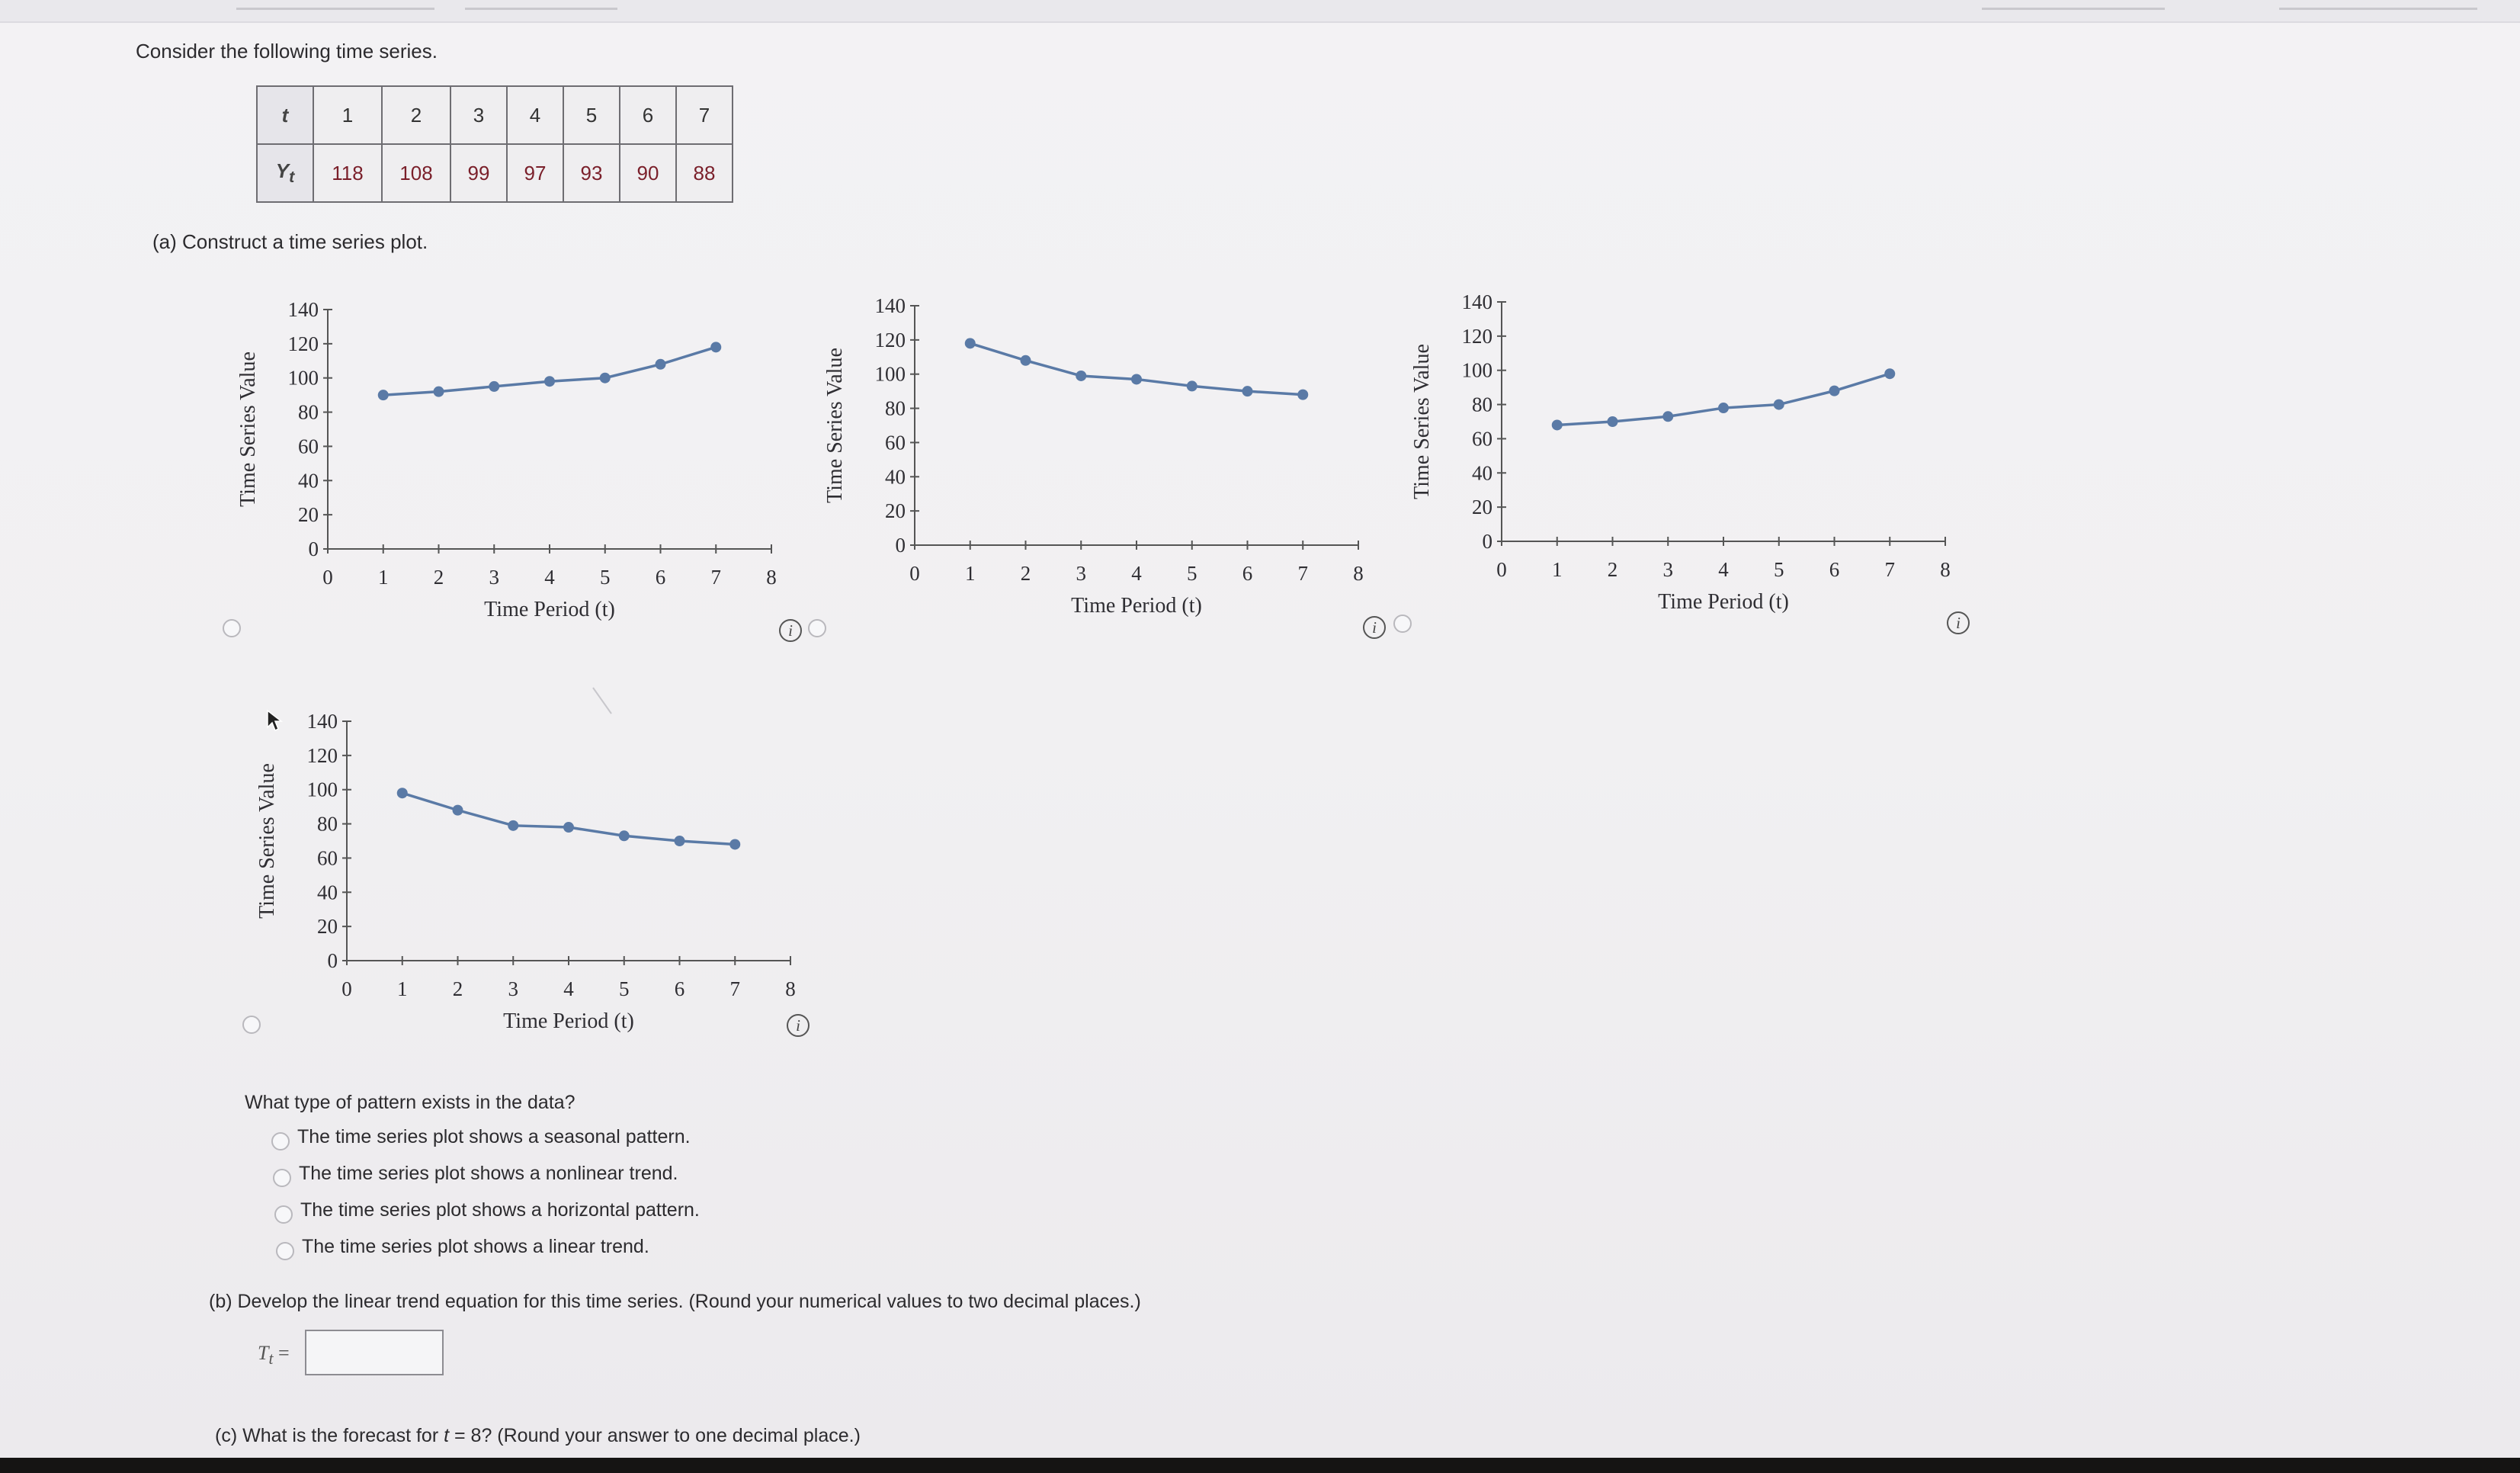  Describe the element at coordinates (263, 1353) in the screenshot. I see `trend-label: T` at that location.